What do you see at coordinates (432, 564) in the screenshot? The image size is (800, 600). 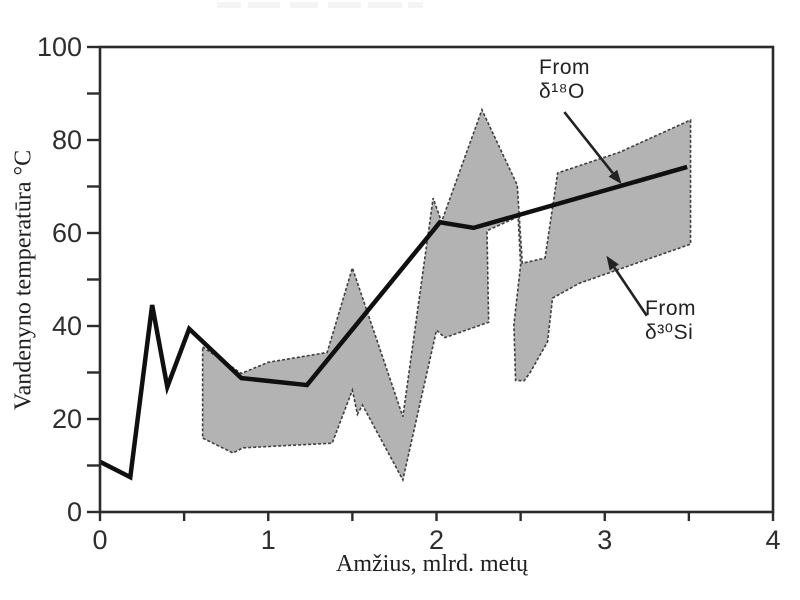 I see `x-axis-title: Amžius, mlrd. metų` at bounding box center [432, 564].